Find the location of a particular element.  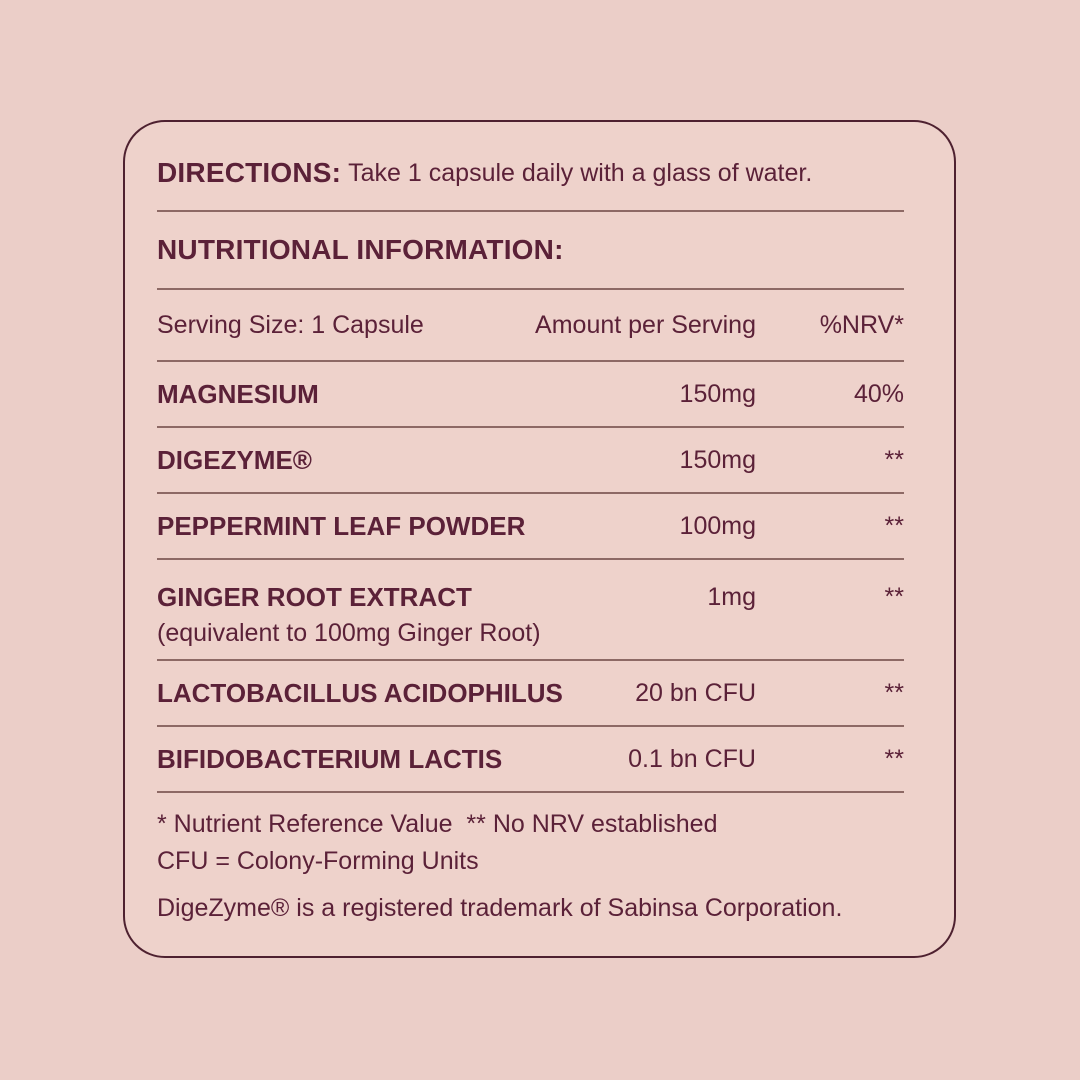

serving-size-header: Serving Size: 1 Capsule is located at coordinates (290, 324).